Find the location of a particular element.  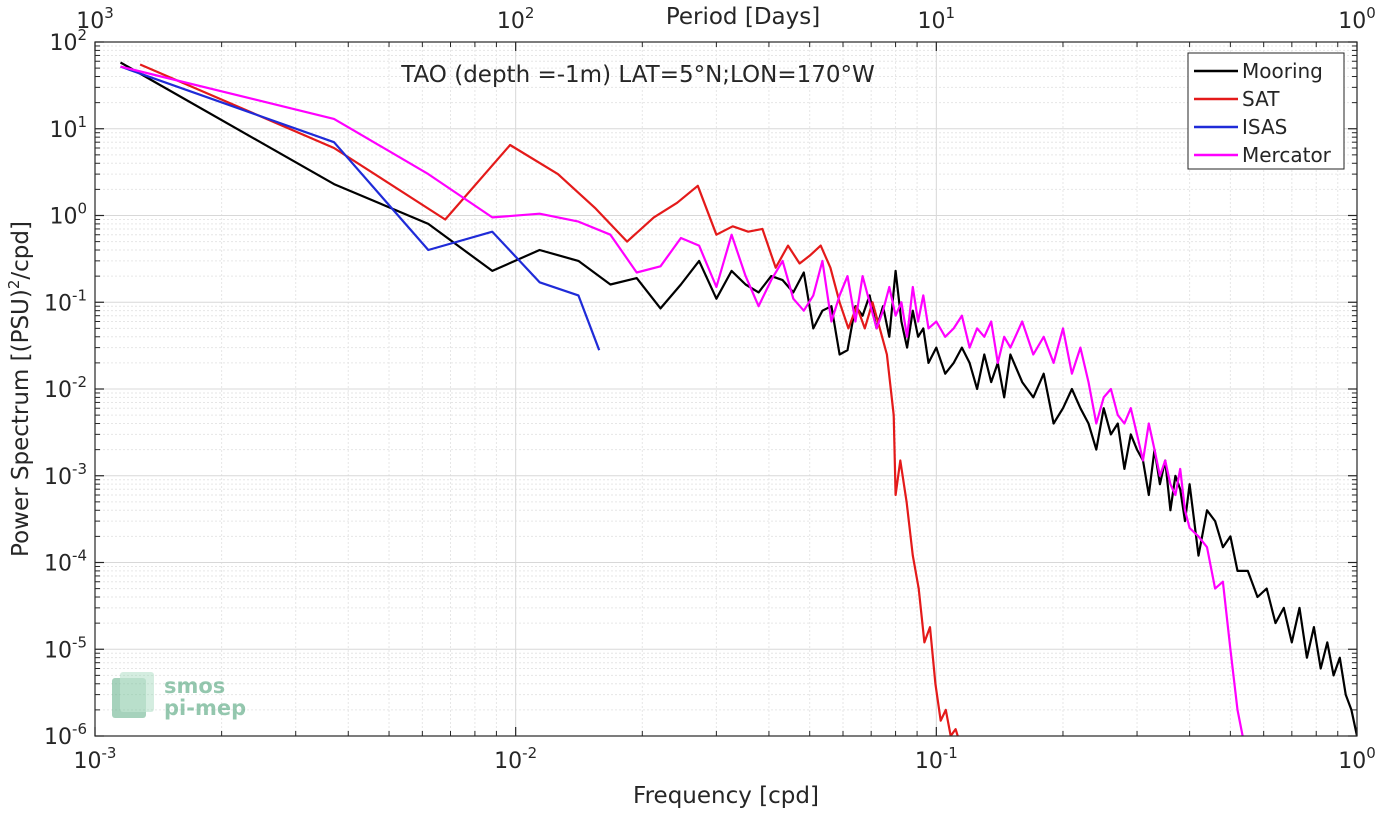

y-tick-label: 10⁻⁶ is located at coordinates (65, 735).